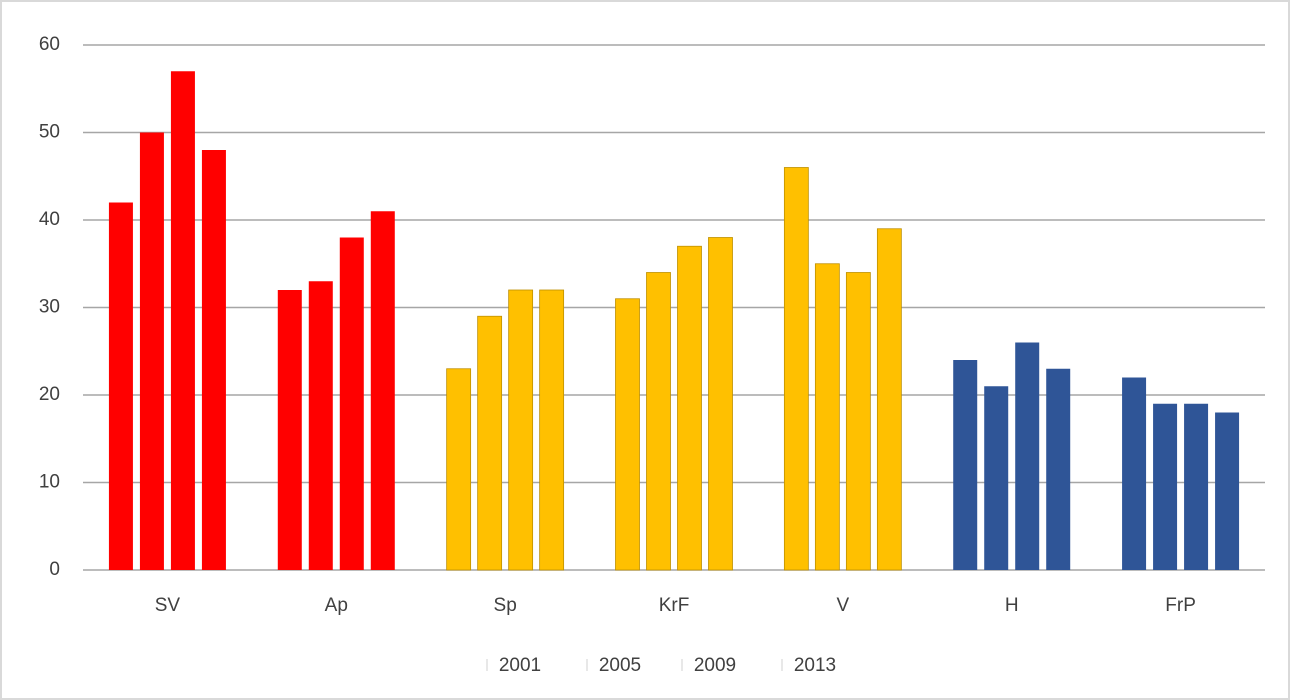  I want to click on x-tick-label: Sp, so click(505, 605).